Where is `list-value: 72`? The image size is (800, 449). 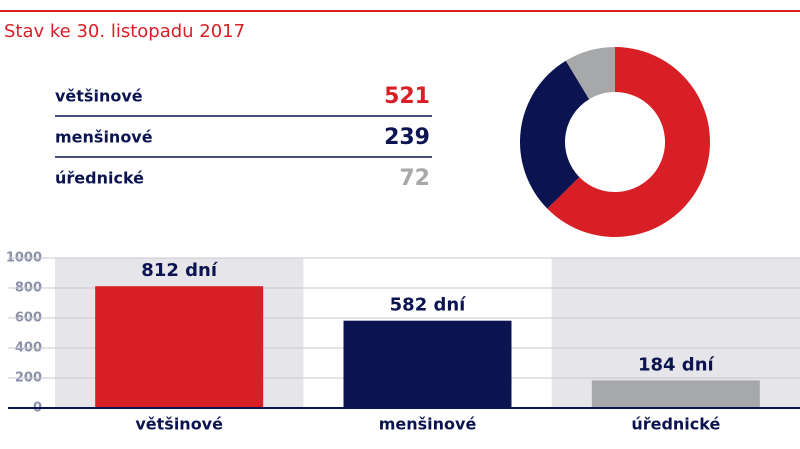
list-value: 72 is located at coordinates (414, 178).